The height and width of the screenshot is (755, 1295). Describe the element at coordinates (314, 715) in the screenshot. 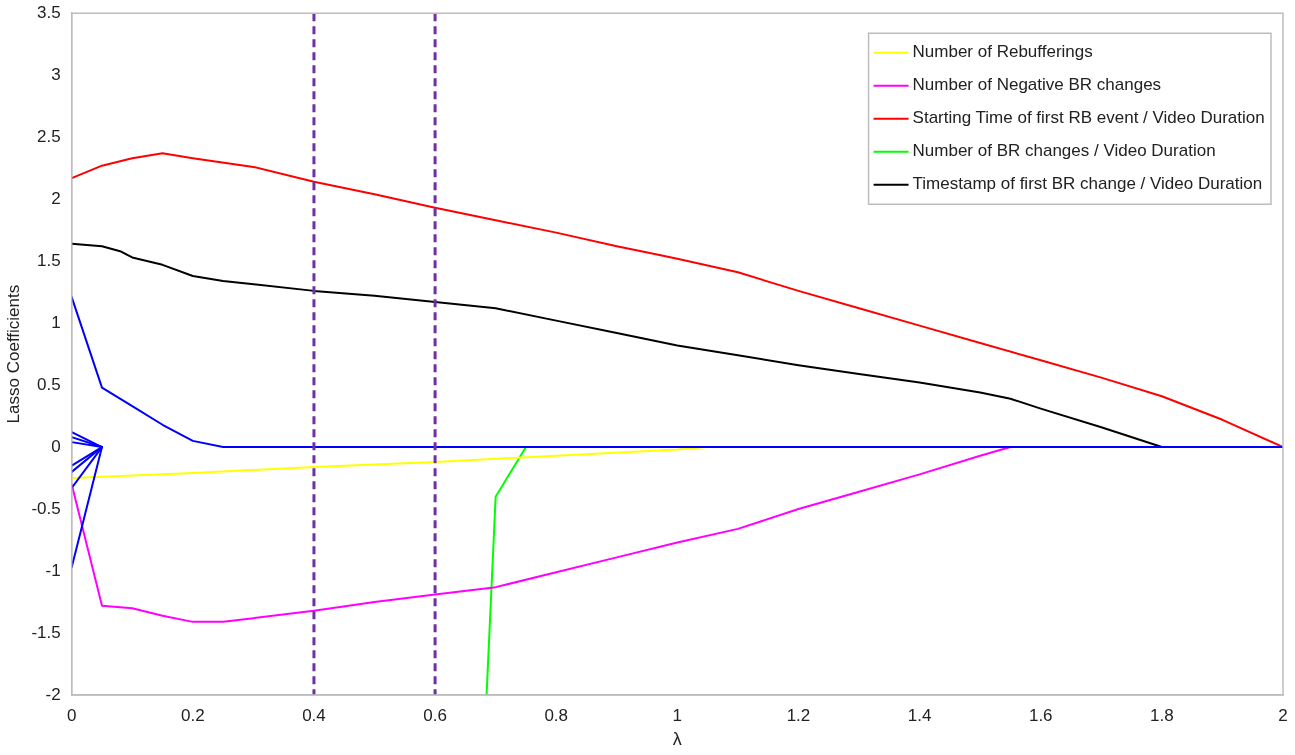

I see `x-tick-label: 0.4` at that location.